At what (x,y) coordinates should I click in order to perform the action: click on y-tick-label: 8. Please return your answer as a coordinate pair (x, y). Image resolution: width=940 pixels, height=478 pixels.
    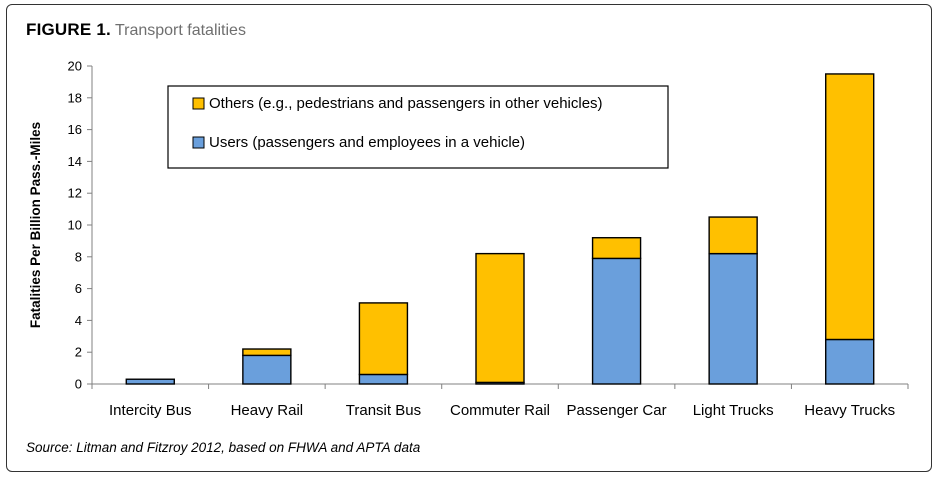
    Looking at the image, I should click on (78, 256).